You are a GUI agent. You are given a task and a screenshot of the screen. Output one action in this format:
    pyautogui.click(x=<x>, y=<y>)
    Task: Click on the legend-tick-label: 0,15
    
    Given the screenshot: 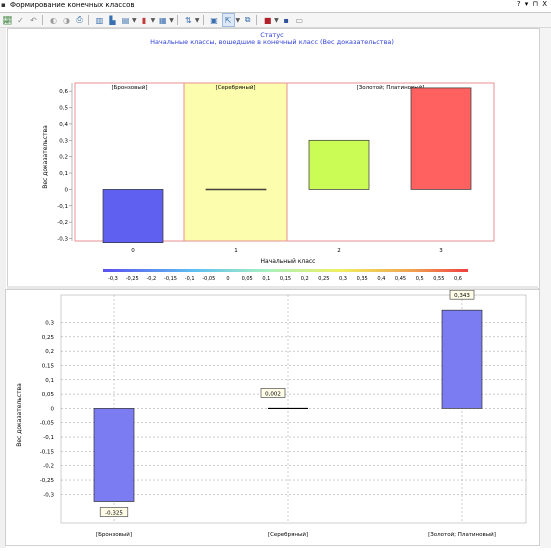 What is the action you would take?
    pyautogui.click(x=285, y=279)
    